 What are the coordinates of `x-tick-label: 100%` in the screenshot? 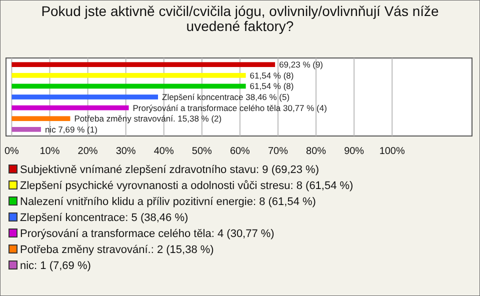 It's located at (392, 151).